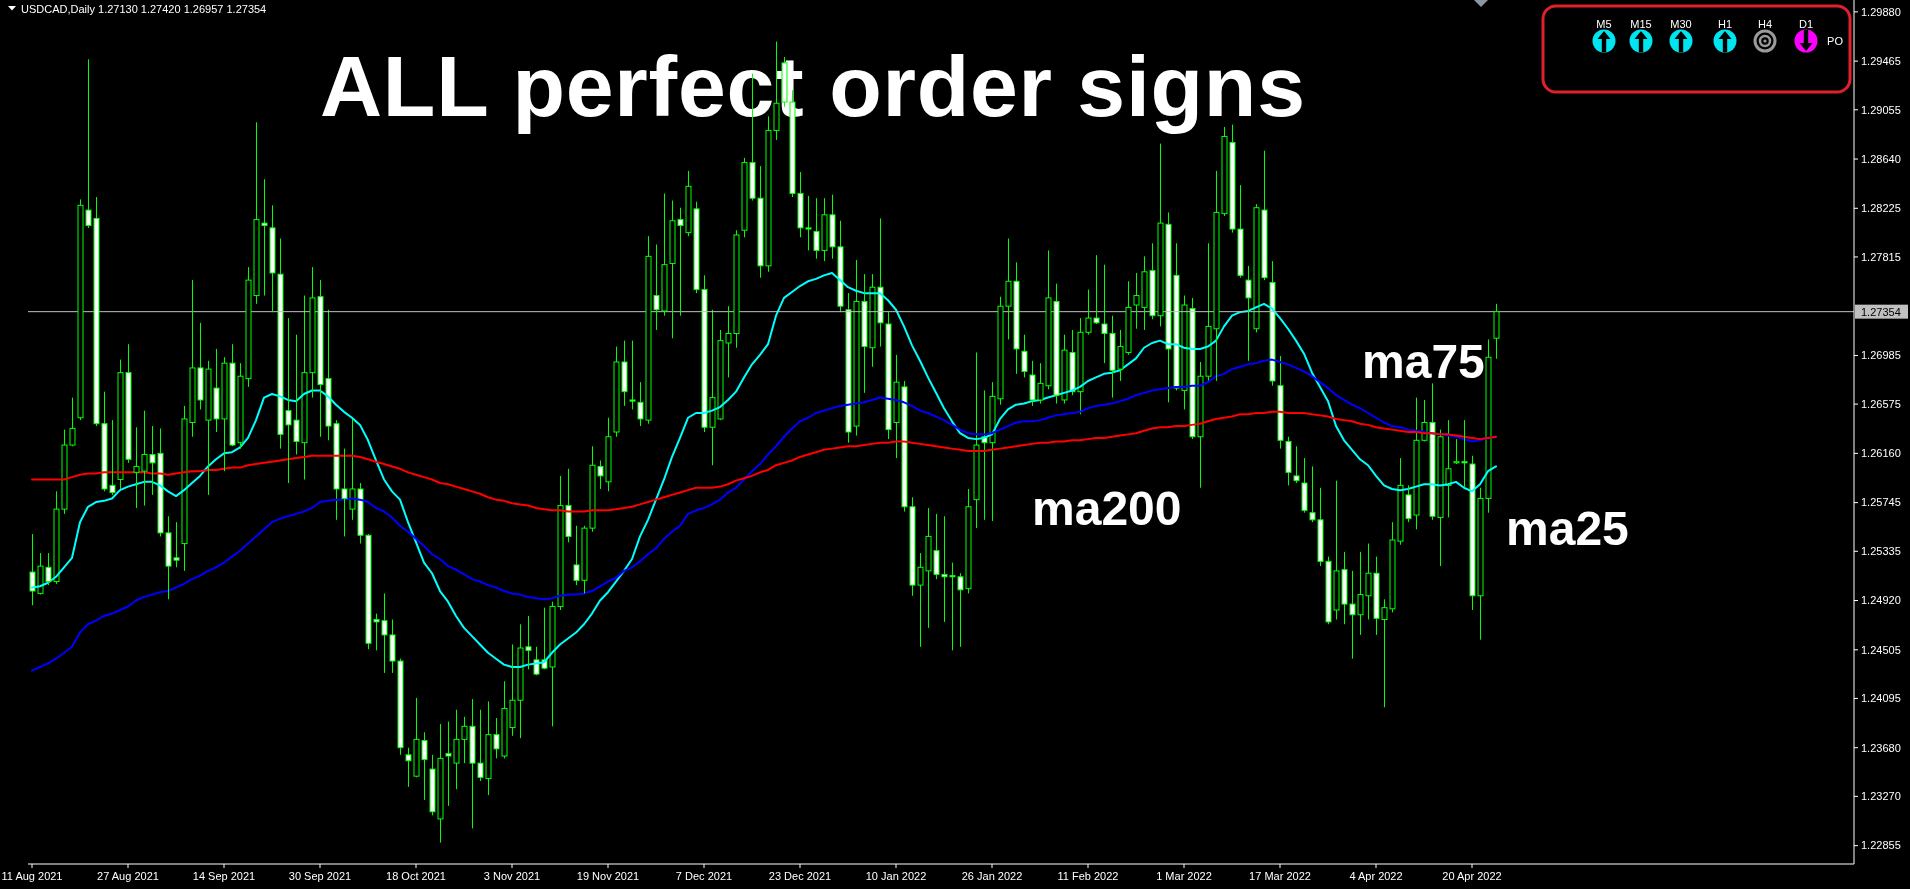  What do you see at coordinates (800, 876) in the screenshot?
I see `x-tick-label: 23 Dec 2021` at bounding box center [800, 876].